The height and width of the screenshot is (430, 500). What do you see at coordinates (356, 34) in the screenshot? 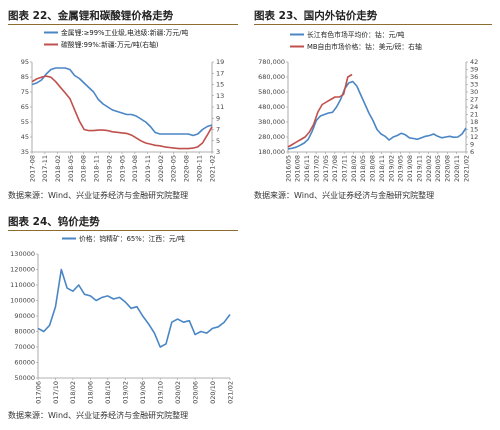
I see `legend-label-0: 长江有色市场平均价：钴：元/吨` at bounding box center [356, 34].